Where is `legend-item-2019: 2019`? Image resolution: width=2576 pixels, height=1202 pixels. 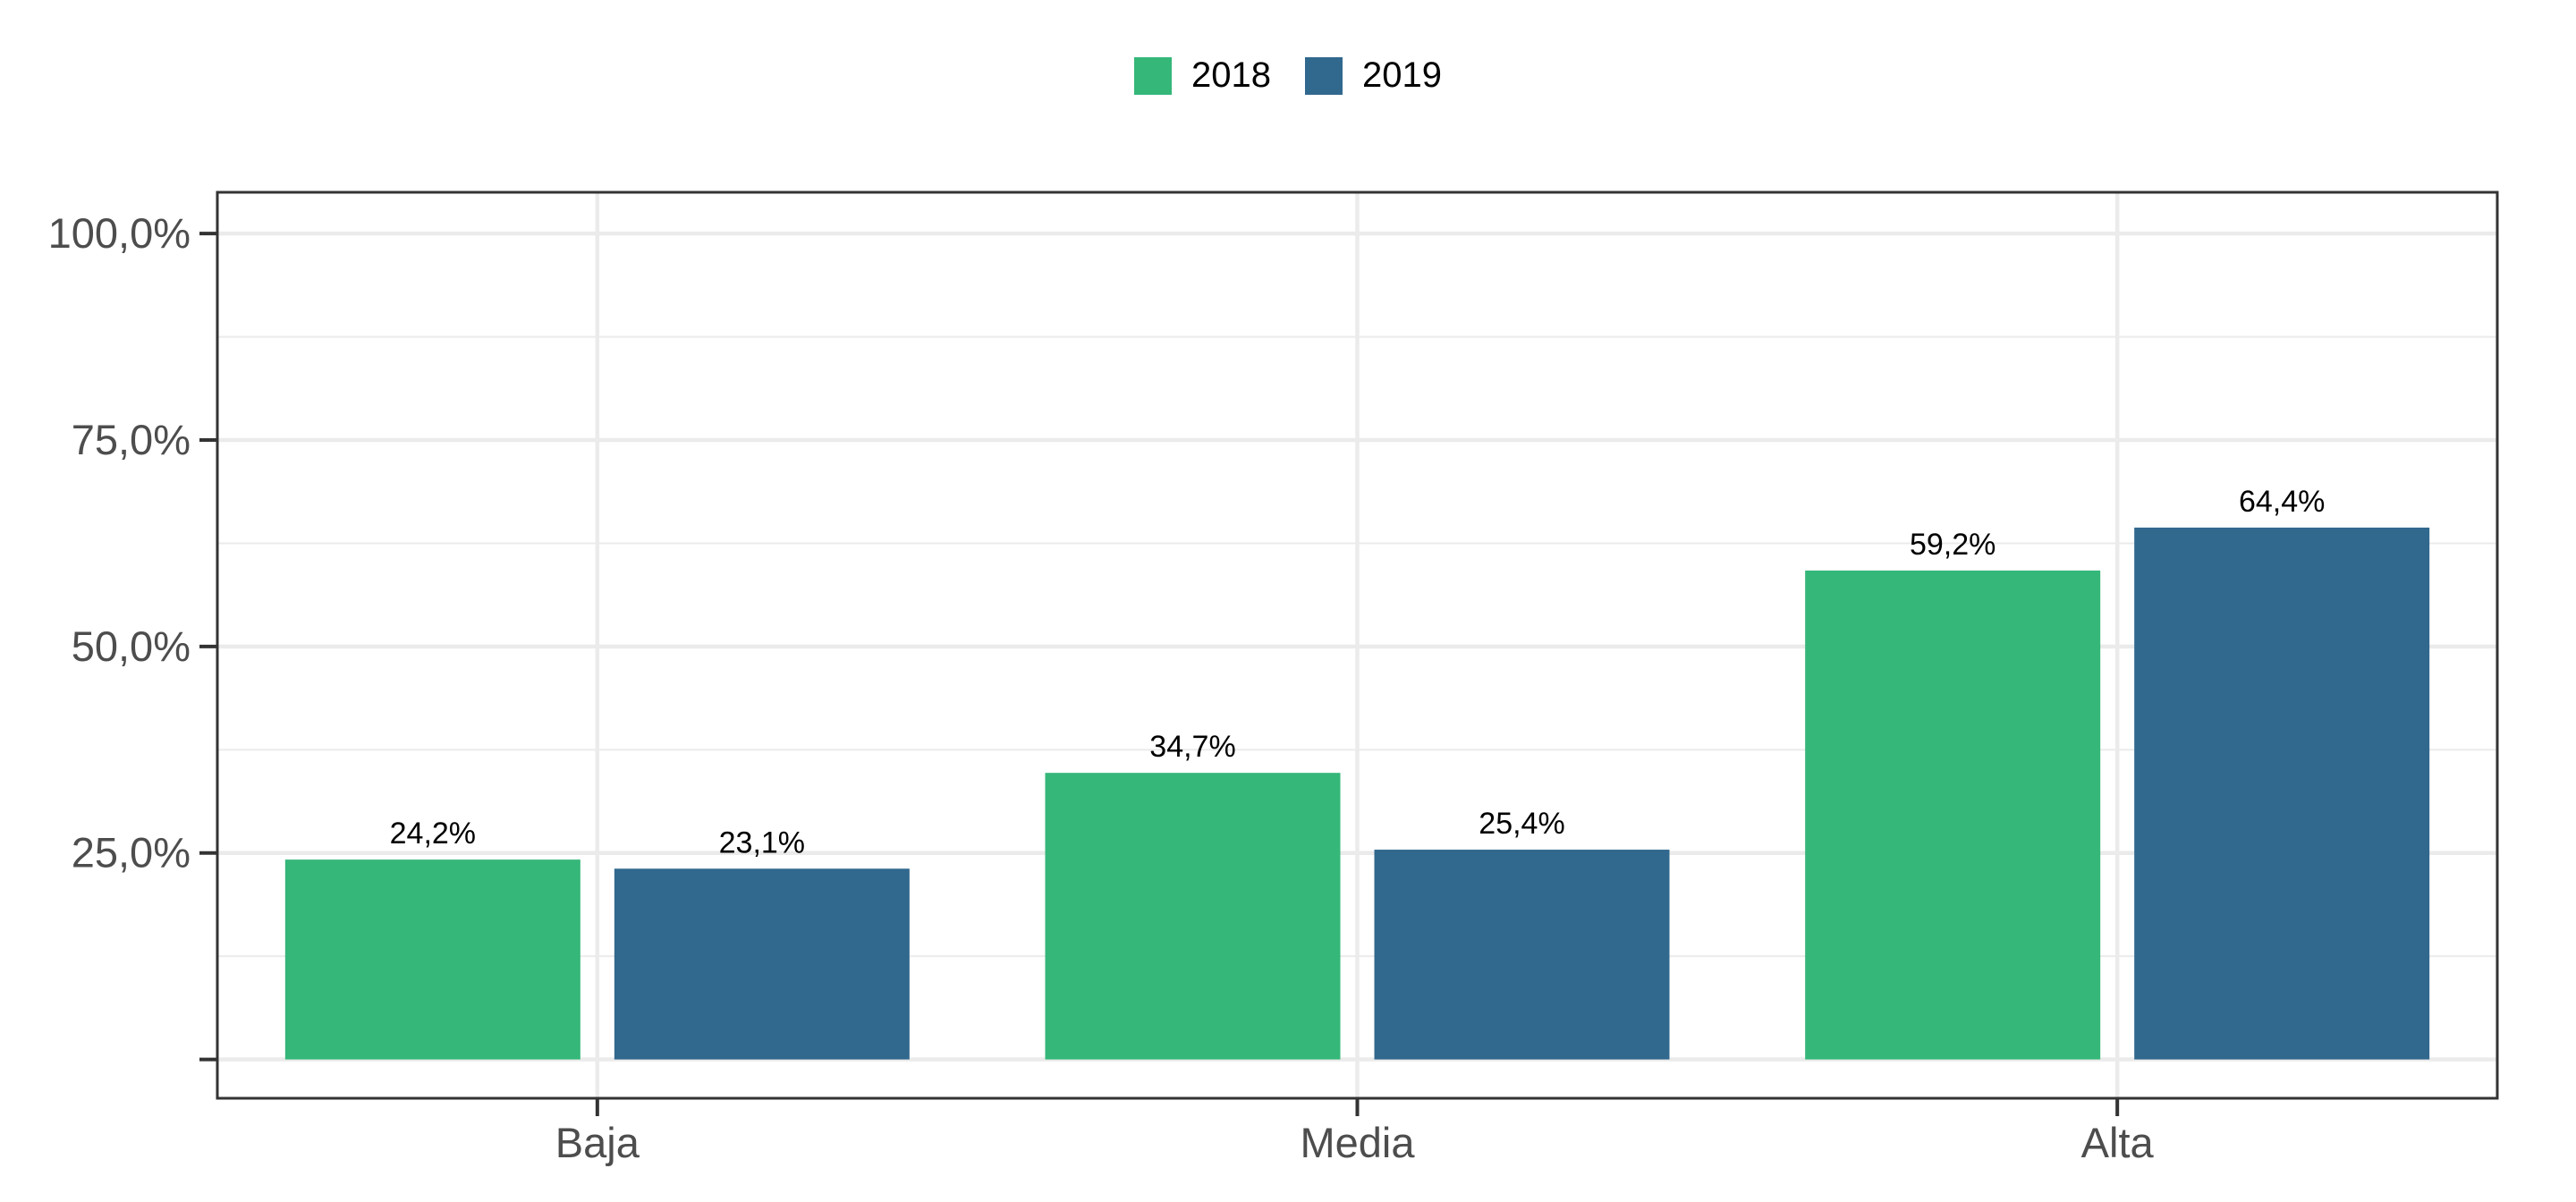
legend-item-2019: 2019 is located at coordinates (1373, 75).